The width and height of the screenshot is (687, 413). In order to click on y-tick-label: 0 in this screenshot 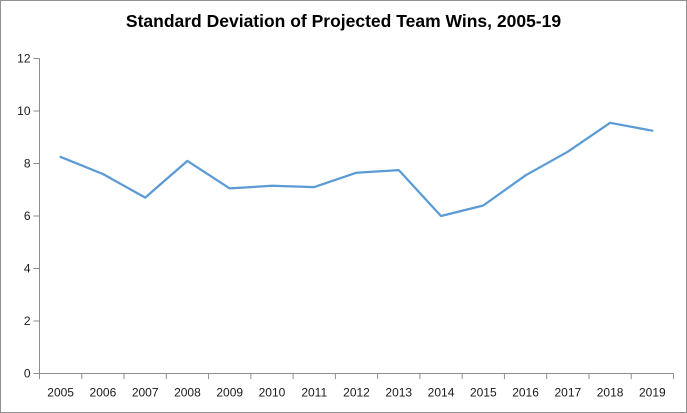, I will do `click(27, 374)`.